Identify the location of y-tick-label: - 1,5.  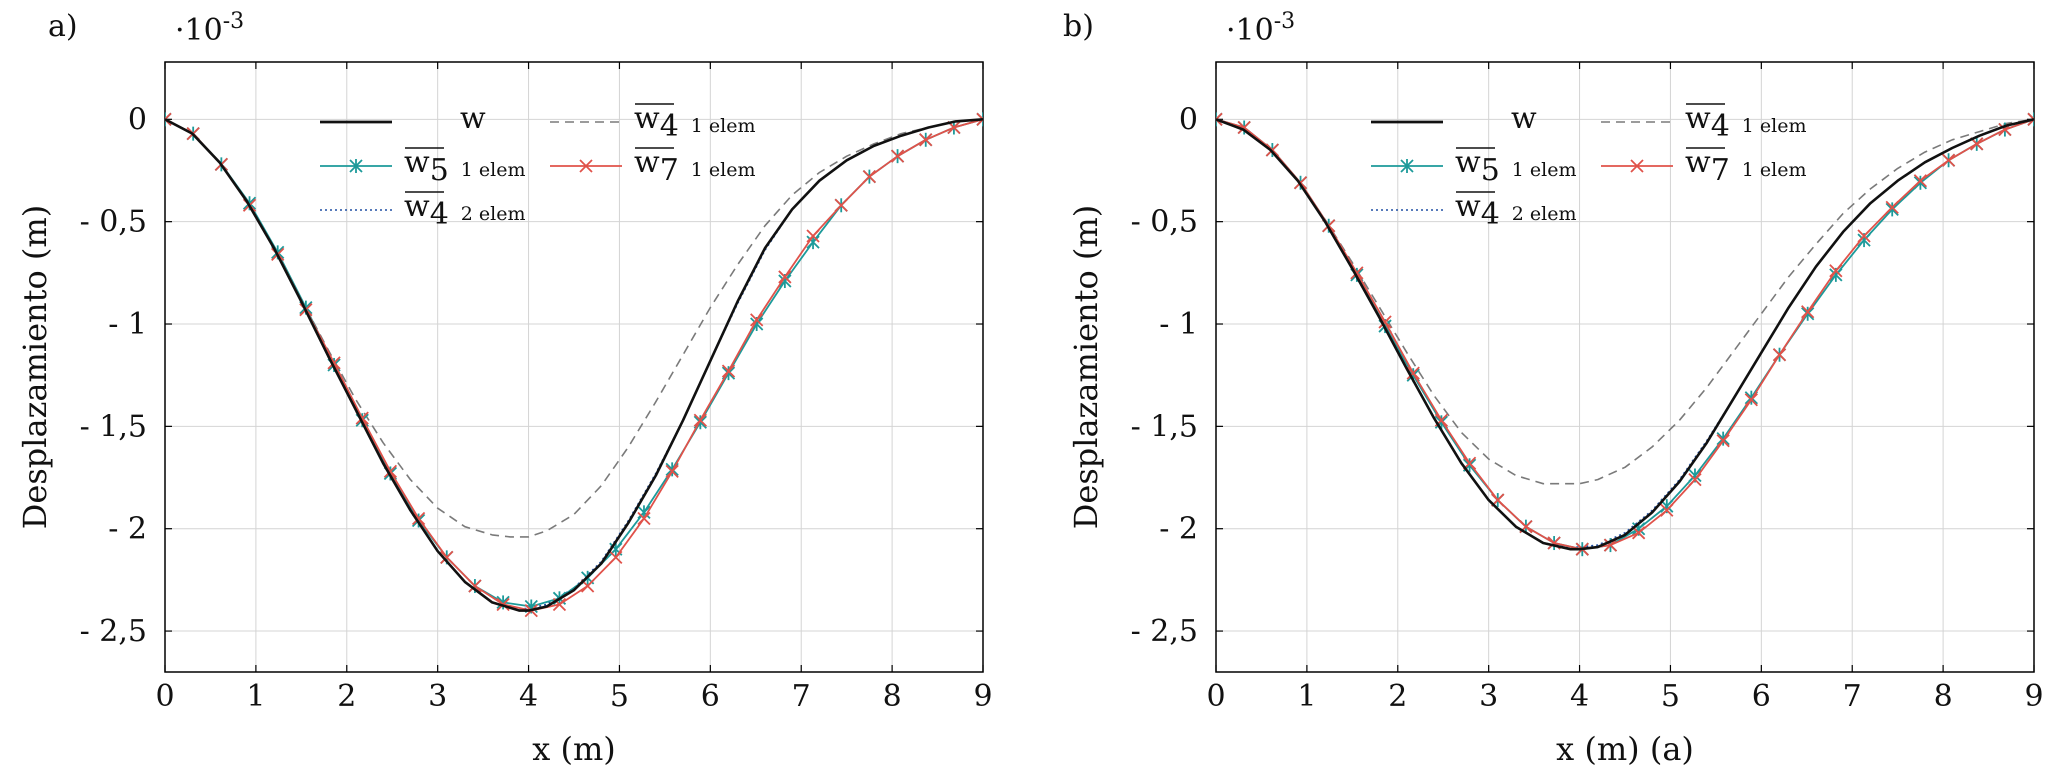
(1164, 426).